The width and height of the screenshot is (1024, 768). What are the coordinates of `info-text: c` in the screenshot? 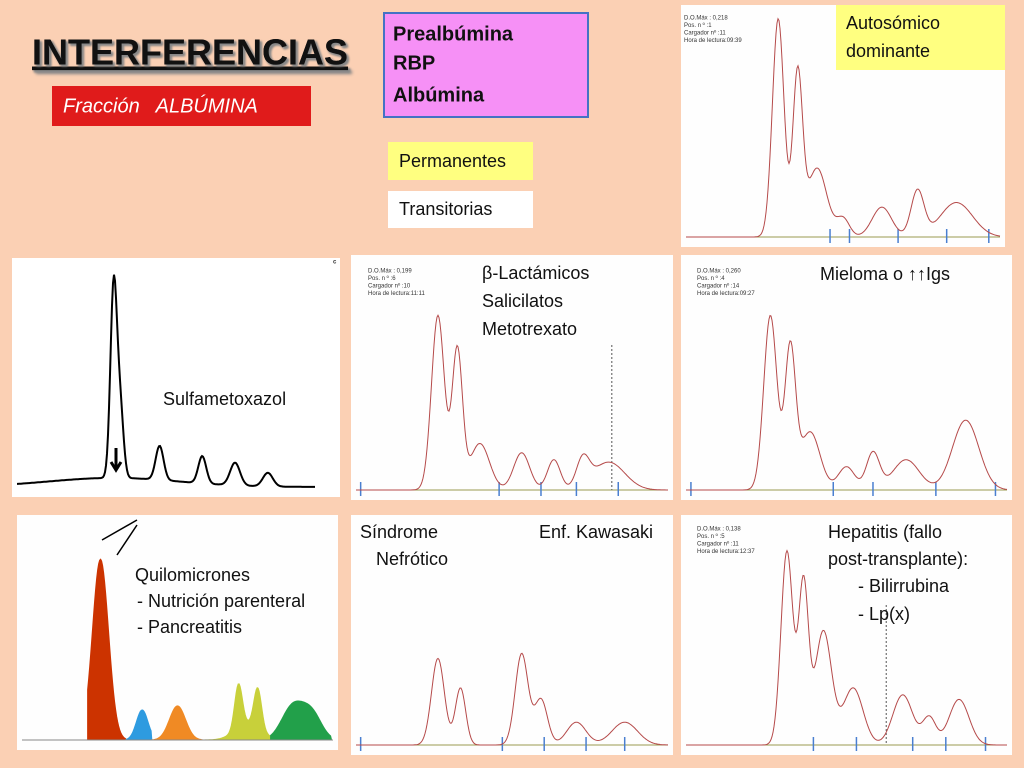 It's located at (335, 263).